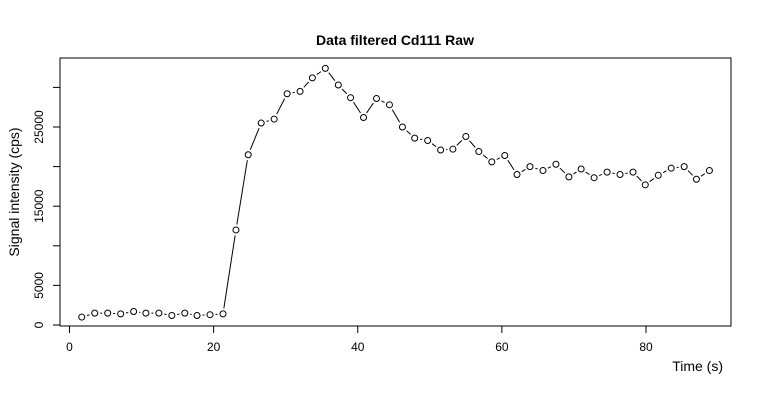 The image size is (760, 405). Describe the element at coordinates (502, 347) in the screenshot. I see `x-tick-label: 60` at that location.